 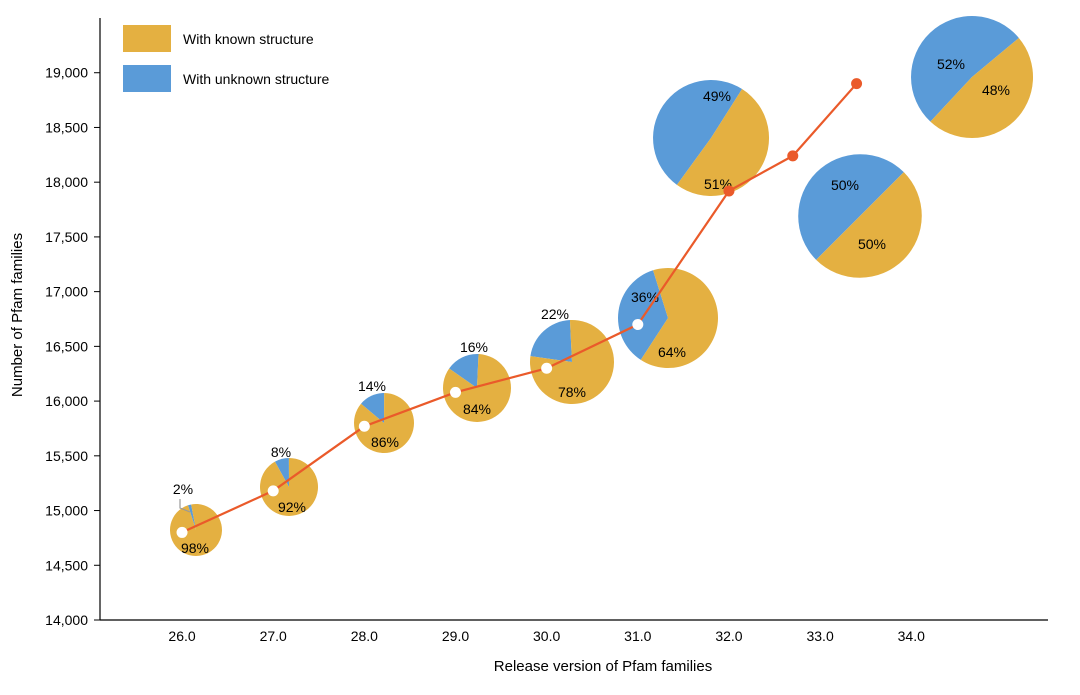 I want to click on pie-label-unknown: 8%, so click(x=281, y=452).